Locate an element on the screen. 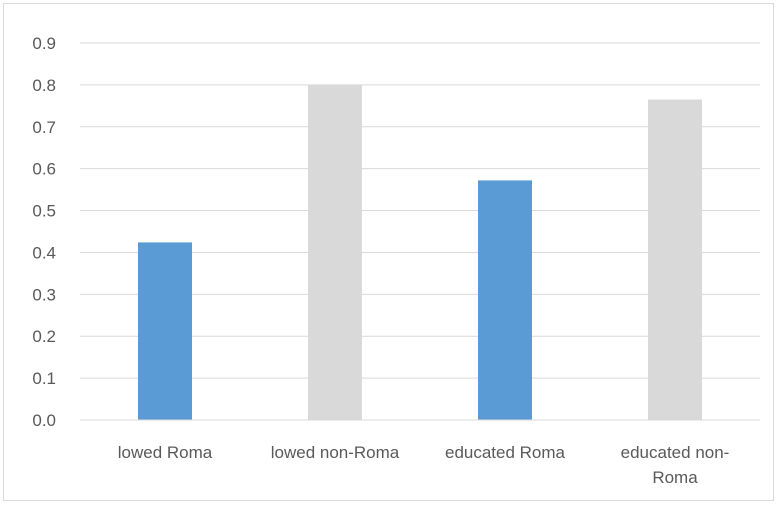  x-category-label: educated Roma is located at coordinates (505, 452).